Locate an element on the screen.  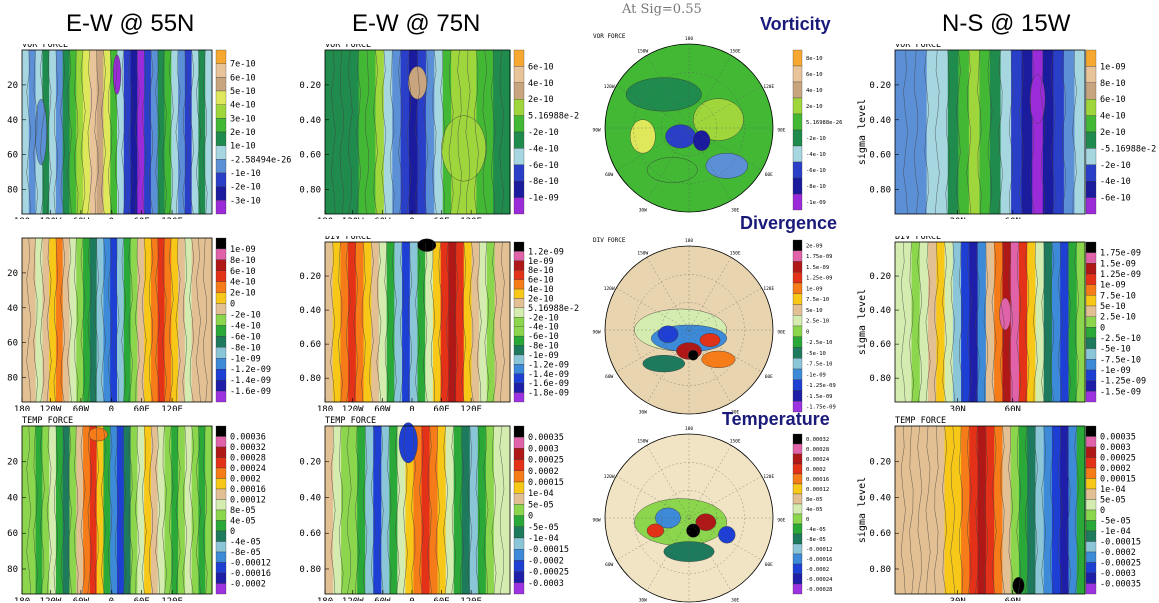
colorbar-label: 0.00015 is located at coordinates (546, 483).